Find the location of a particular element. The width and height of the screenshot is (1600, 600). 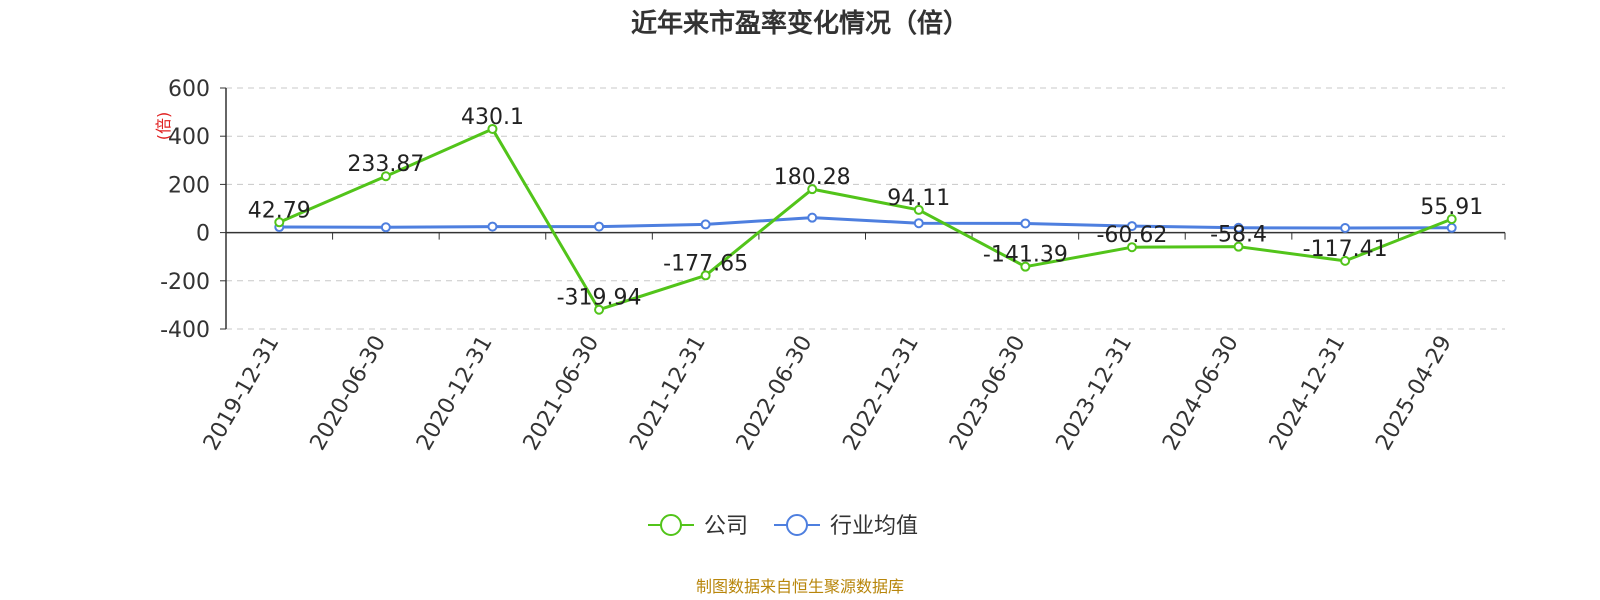

x-tick-label: 2025-04-29 is located at coordinates (1414, 393).